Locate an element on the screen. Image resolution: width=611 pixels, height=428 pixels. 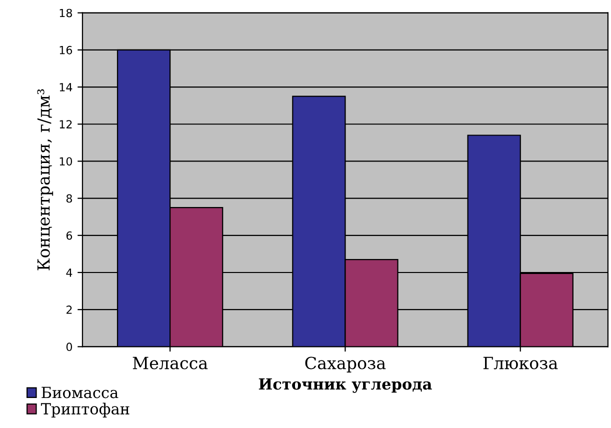
legend-label: Биомасса is located at coordinates (80, 392).